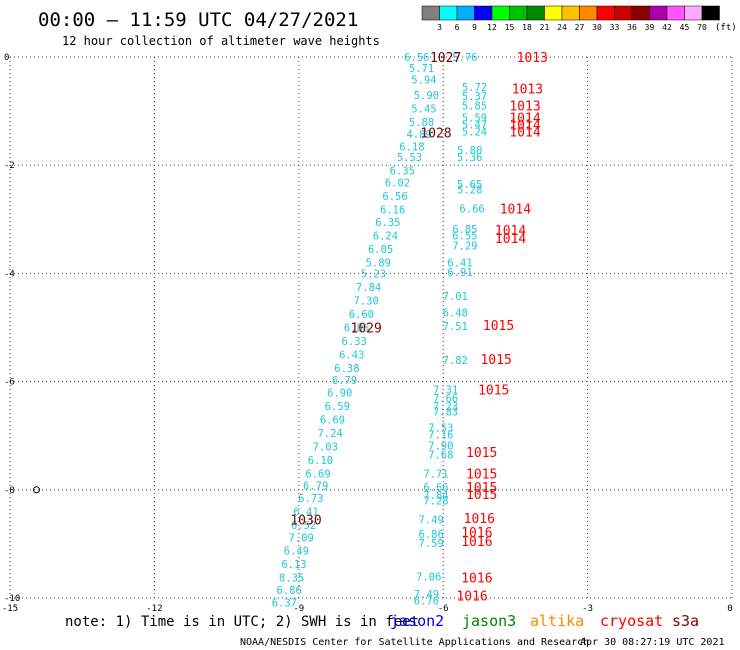 The image size is (740, 650). What do you see at coordinates (459, 273) in the screenshot?
I see `wave-height-label: 6.91` at bounding box center [459, 273].